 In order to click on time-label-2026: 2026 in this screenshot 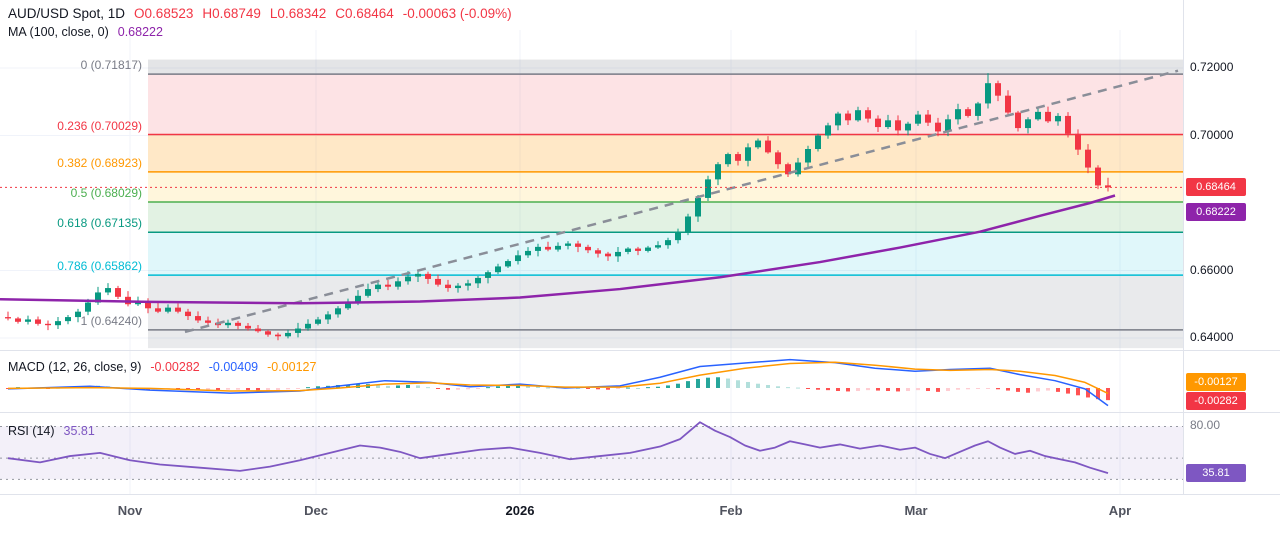, I will do `click(520, 510)`.